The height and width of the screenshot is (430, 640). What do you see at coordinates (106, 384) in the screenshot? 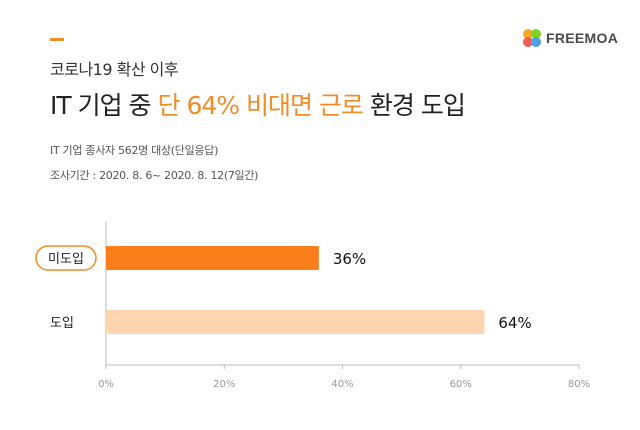
I see `x-tick-label: 0%` at bounding box center [106, 384].